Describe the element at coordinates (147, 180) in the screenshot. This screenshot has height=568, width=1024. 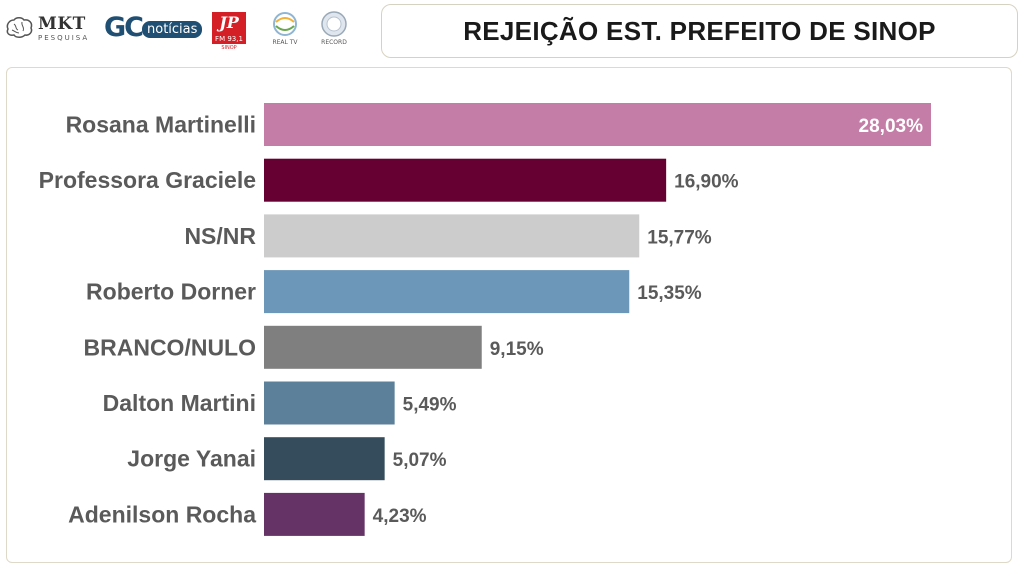
I see `category-label: Professora Graciele` at that location.